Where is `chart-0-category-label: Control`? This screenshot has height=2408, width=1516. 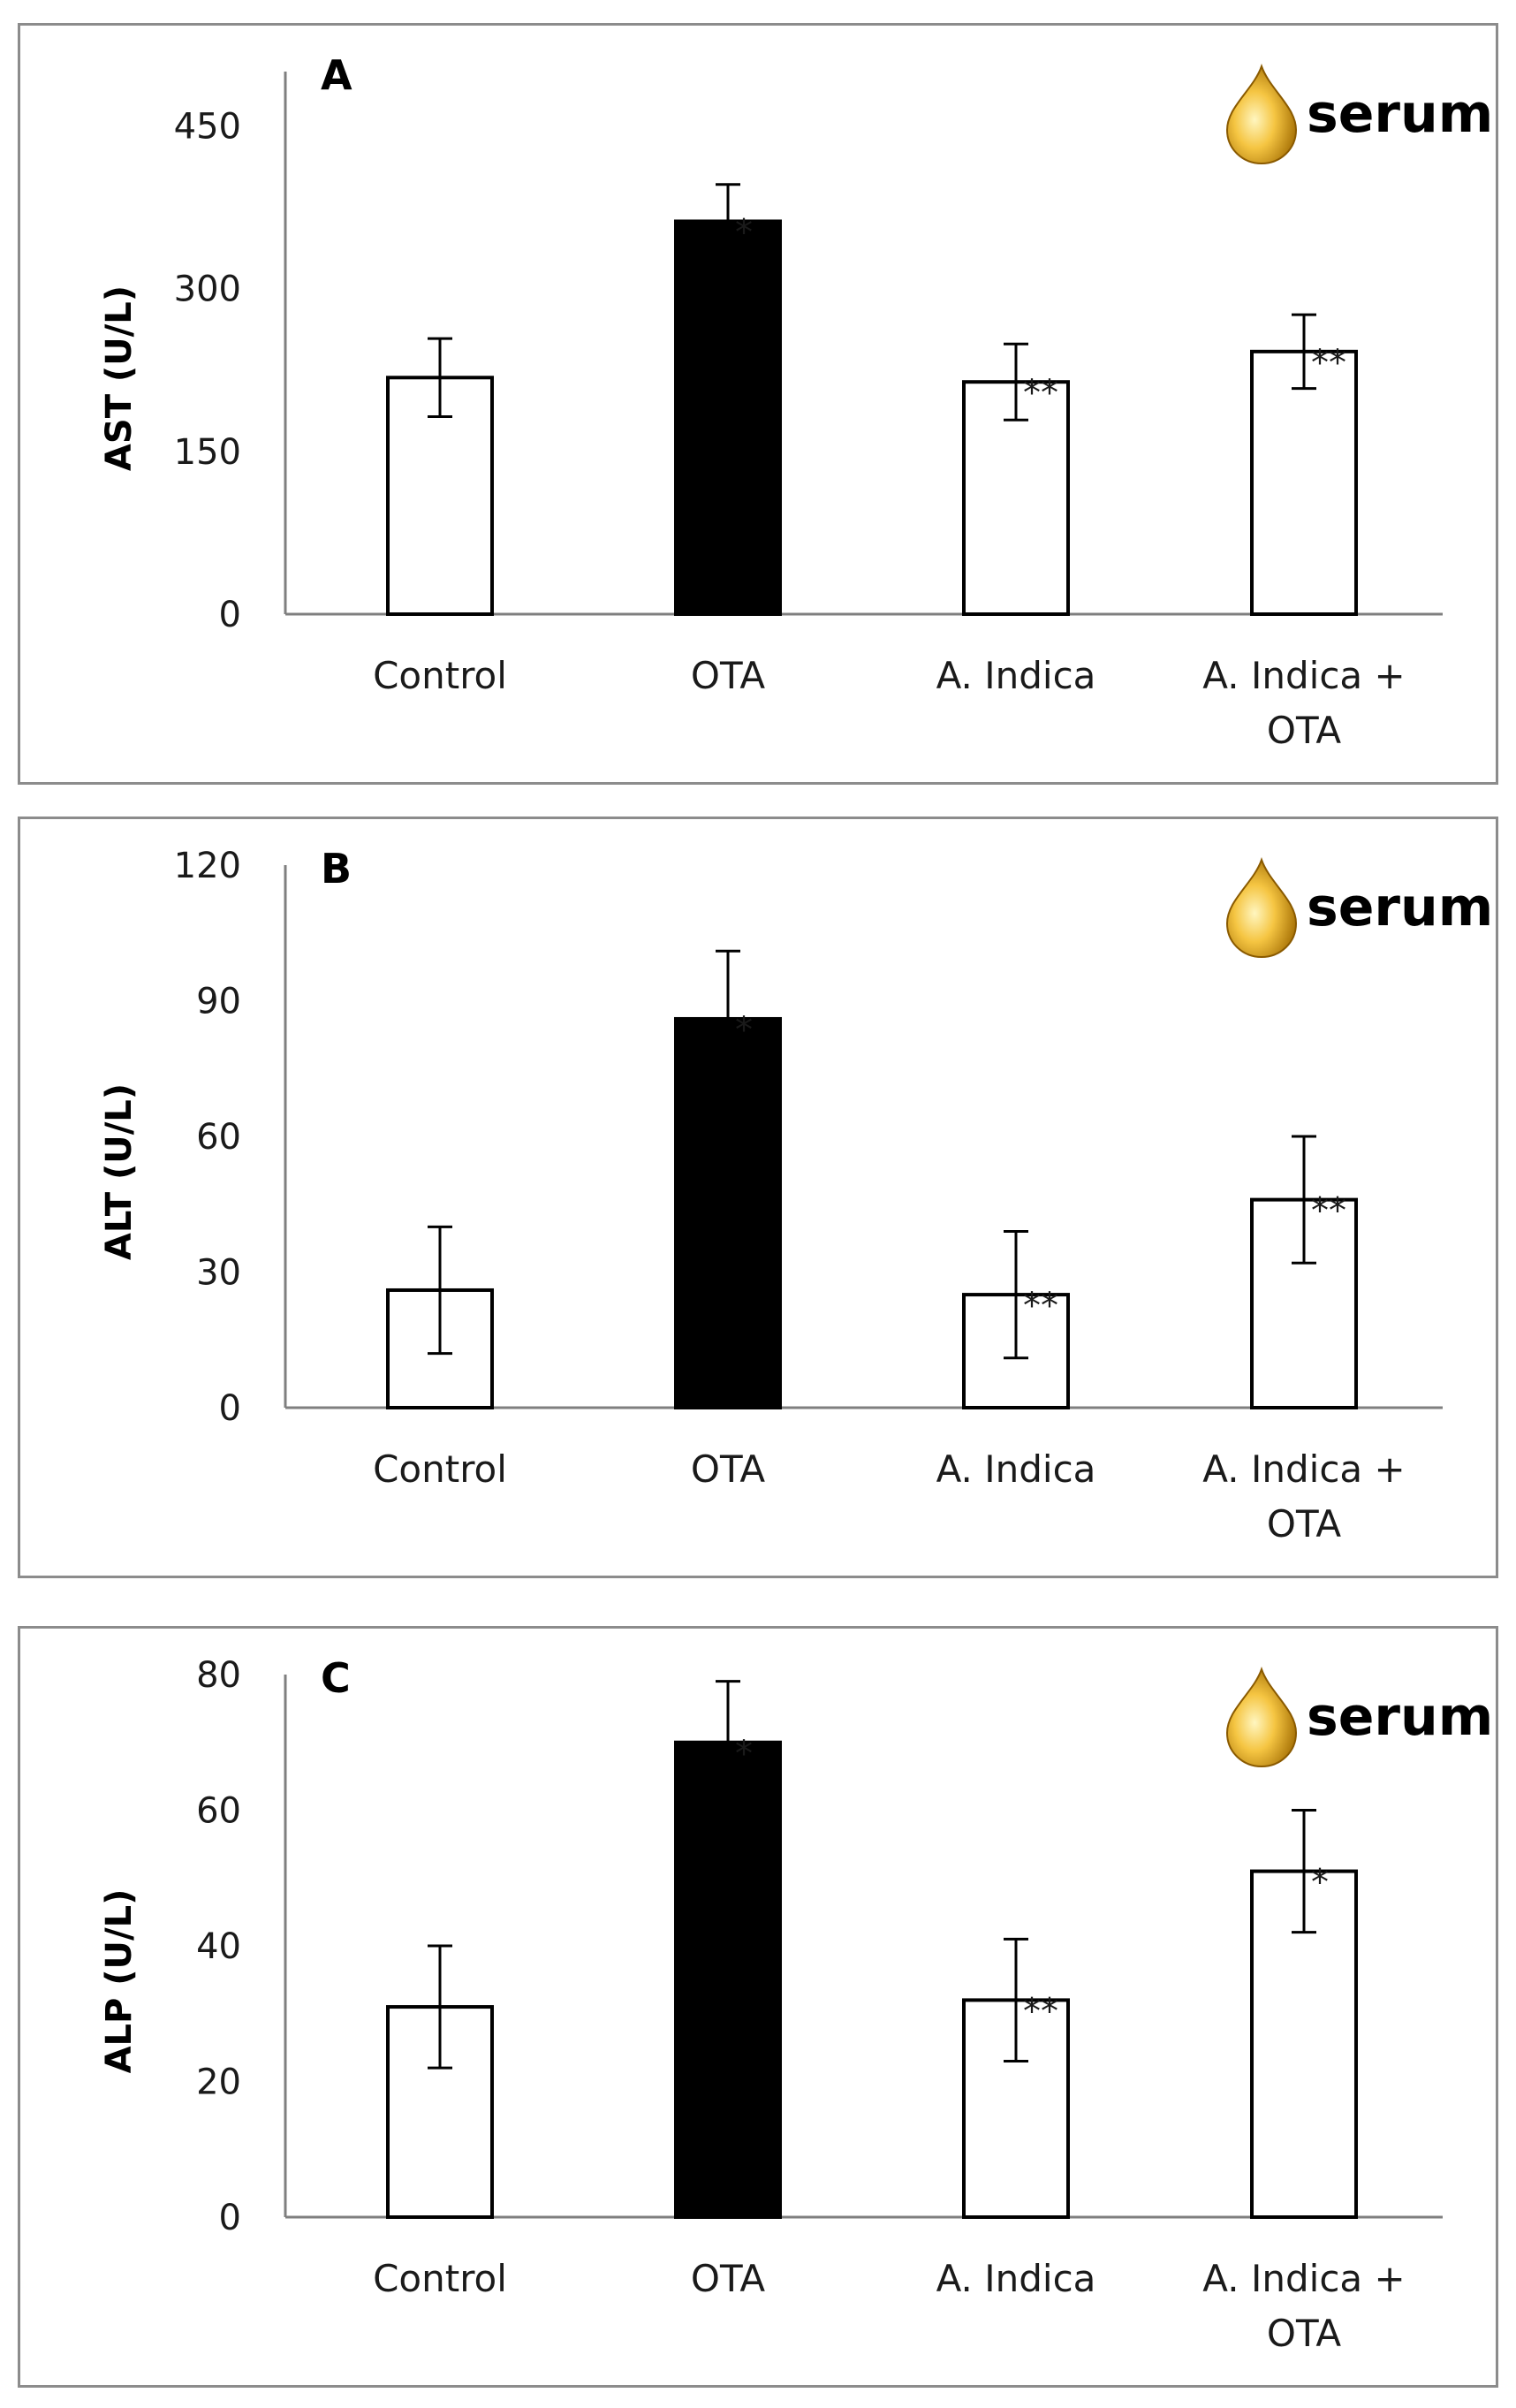
chart-0-category-label: Control is located at coordinates (440, 675).